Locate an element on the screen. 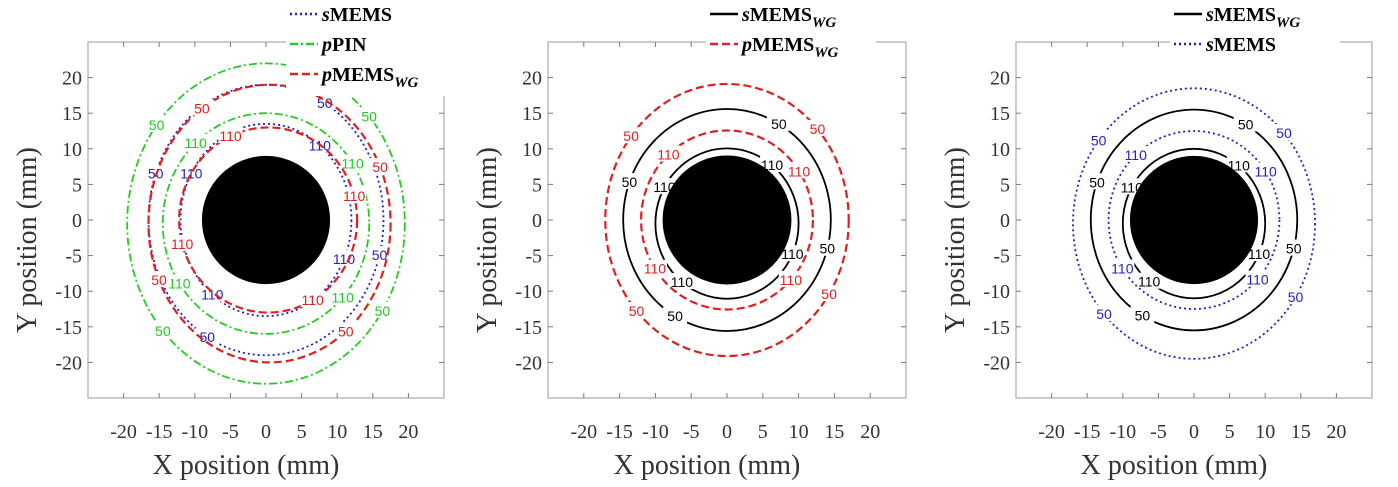 The width and height of the screenshot is (1398, 487). y-tick-label: 15 is located at coordinates (1000, 114).